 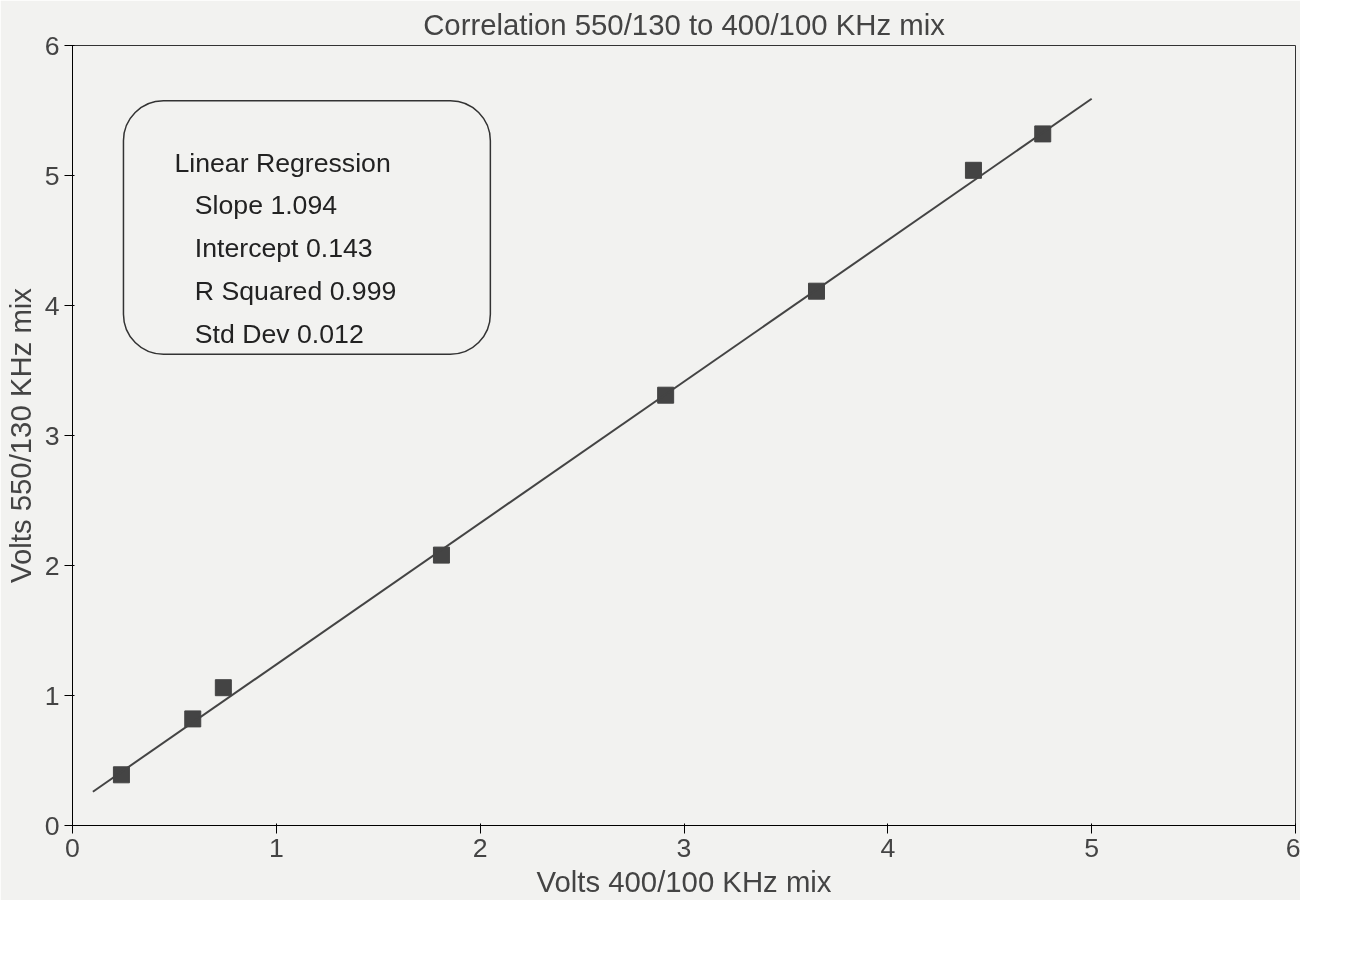 I want to click on y-tick-label: 4, so click(x=52, y=305).